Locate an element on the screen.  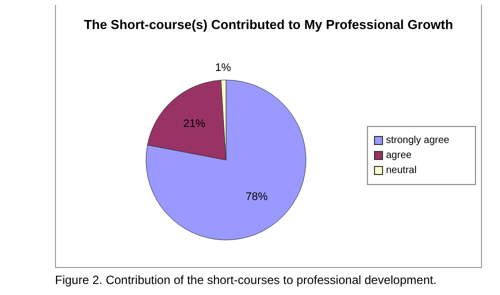
data-label: 21% is located at coordinates (194, 124).